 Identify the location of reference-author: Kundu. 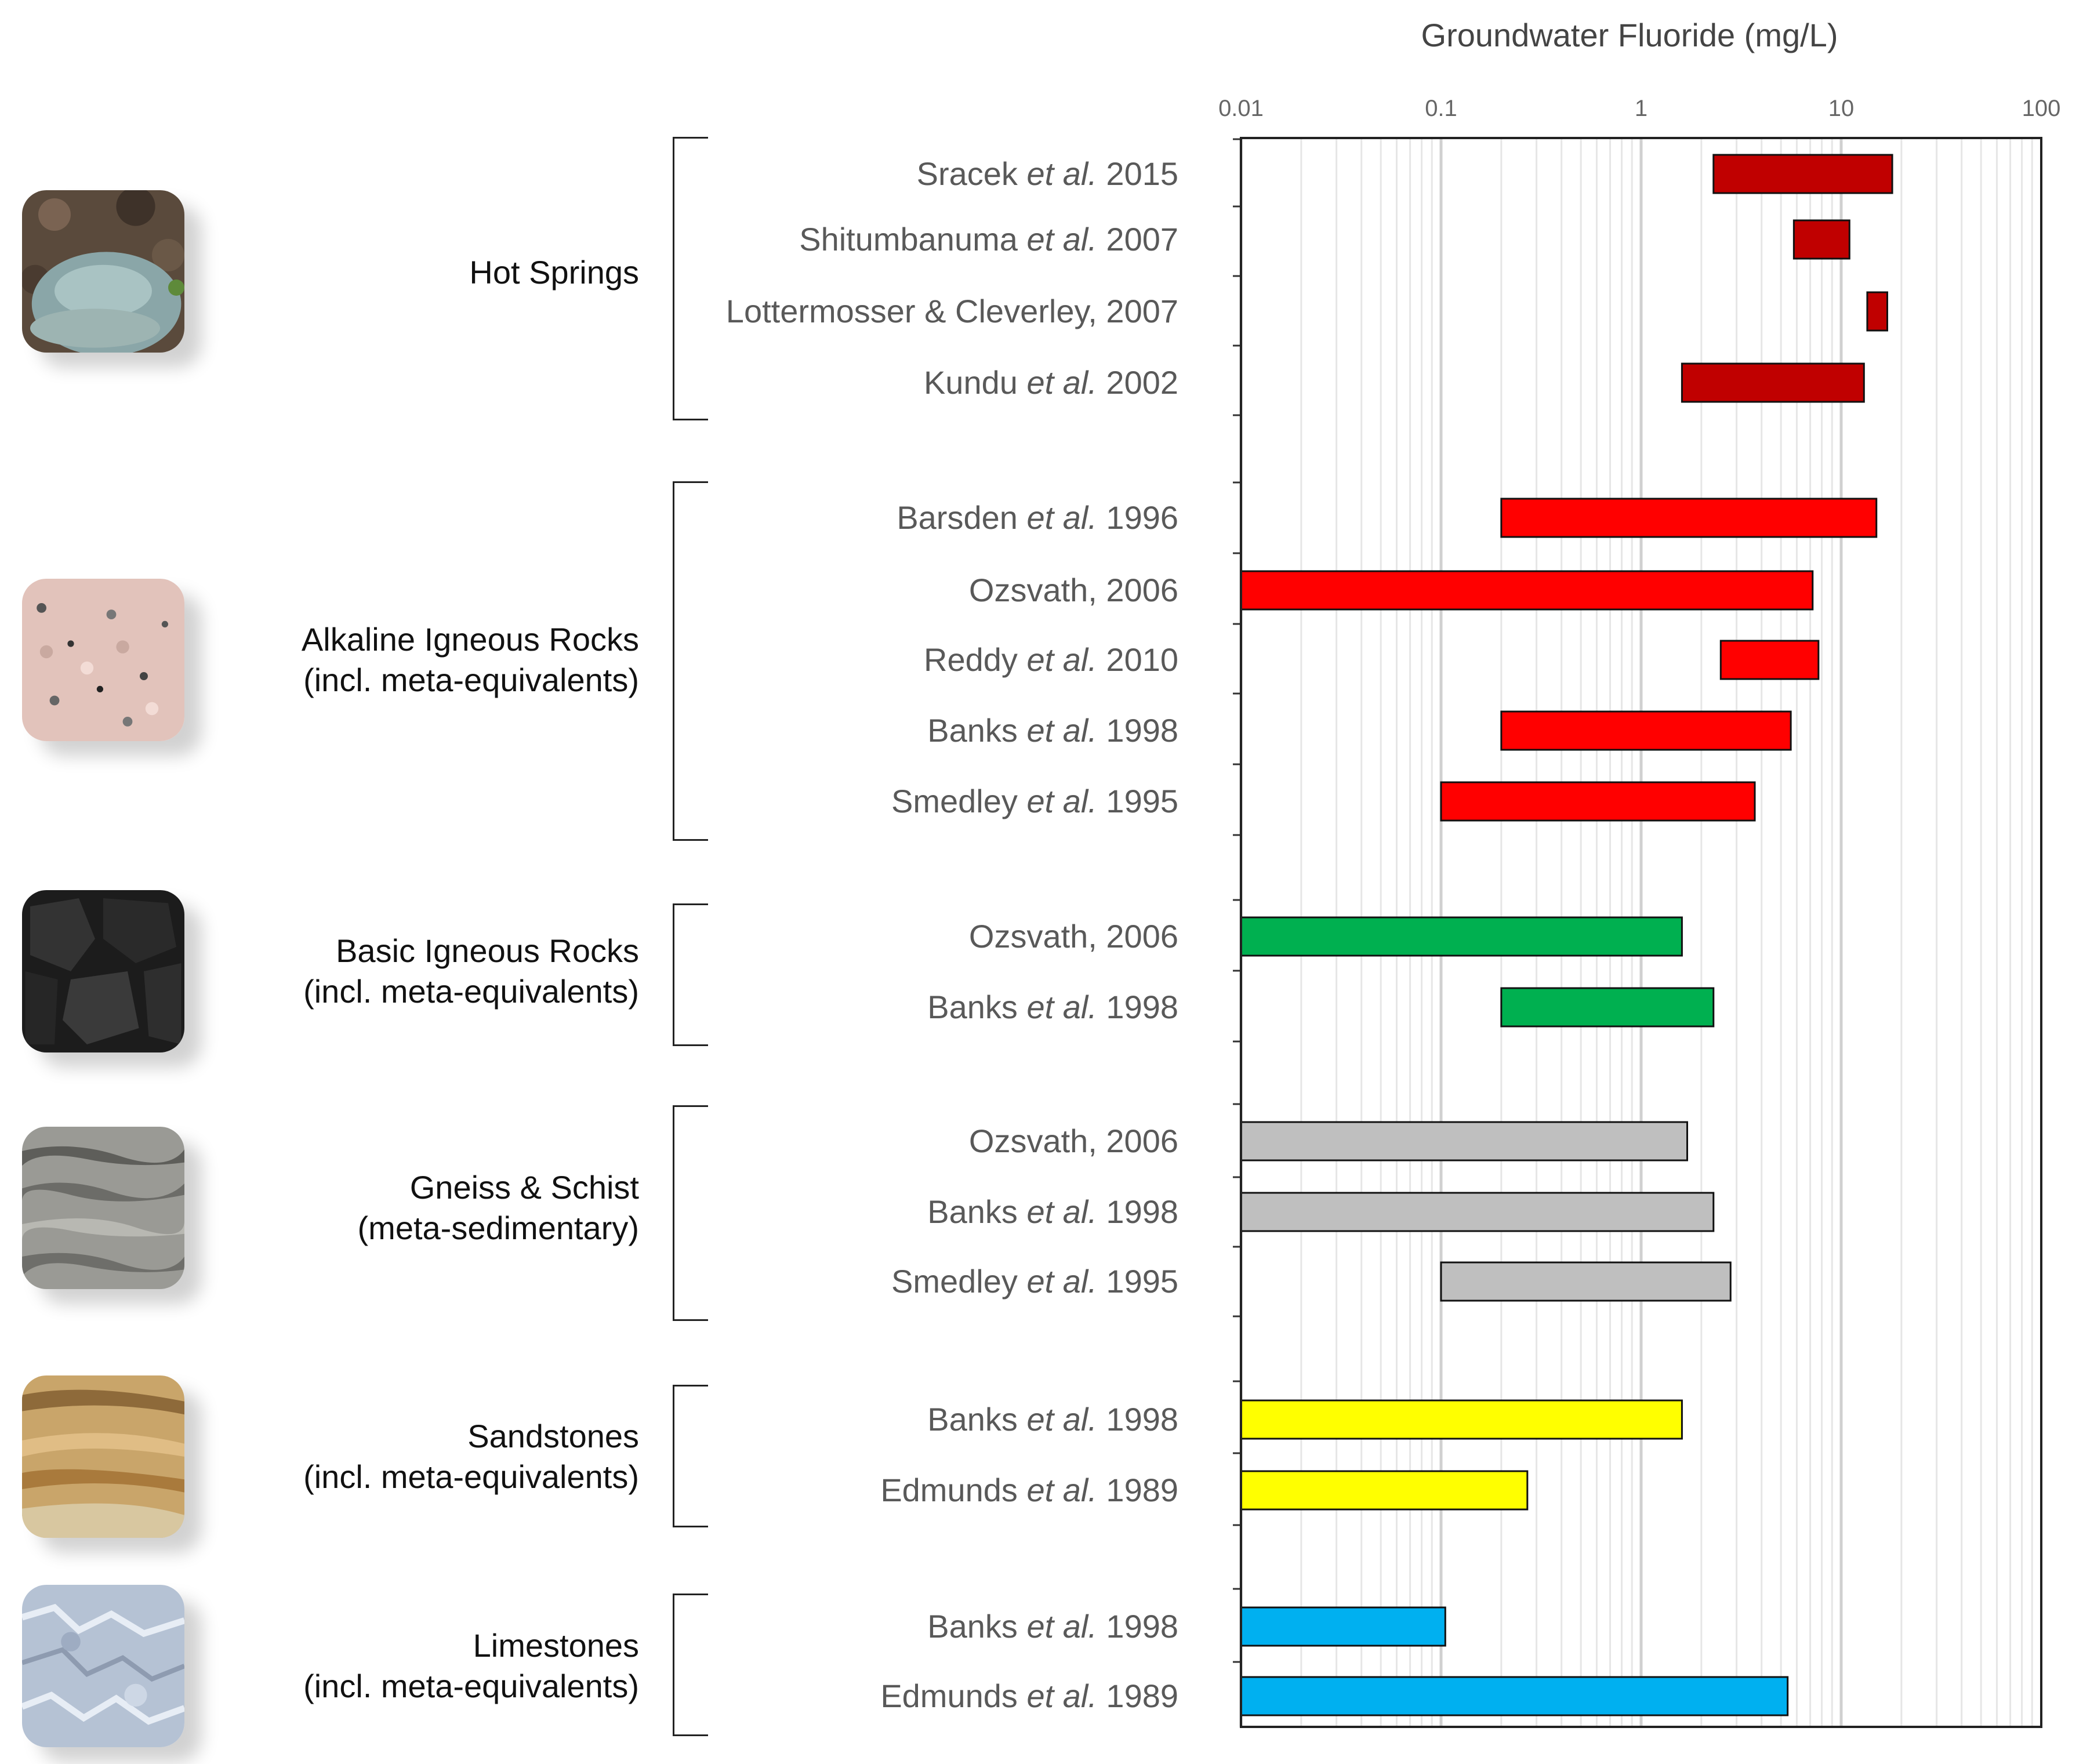
(970, 382).